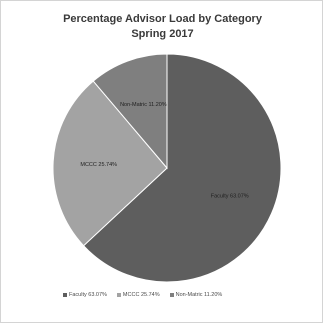  Describe the element at coordinates (88, 295) in the screenshot. I see `legend-label: Faculty 63.07%` at that location.